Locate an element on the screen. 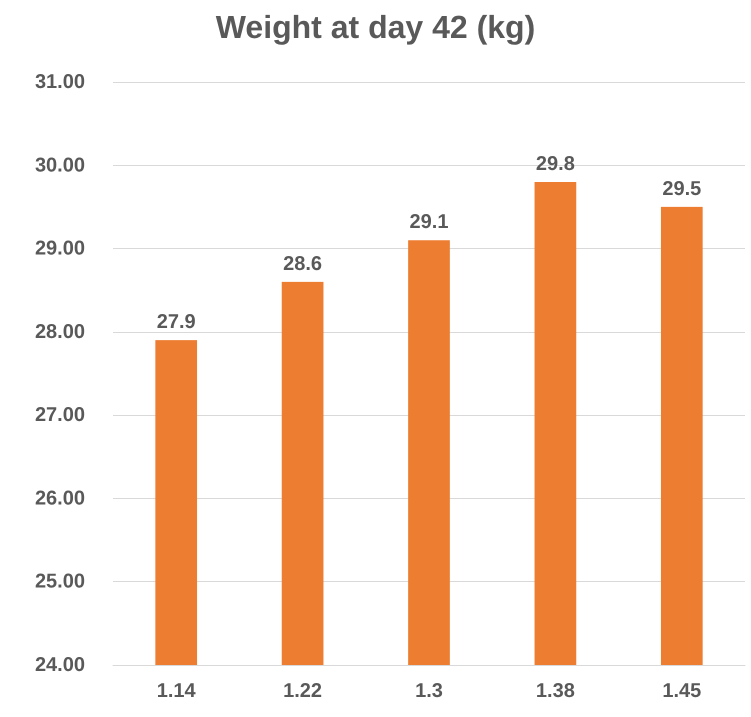  y-tick-label: 31.00 is located at coordinates (59, 82).